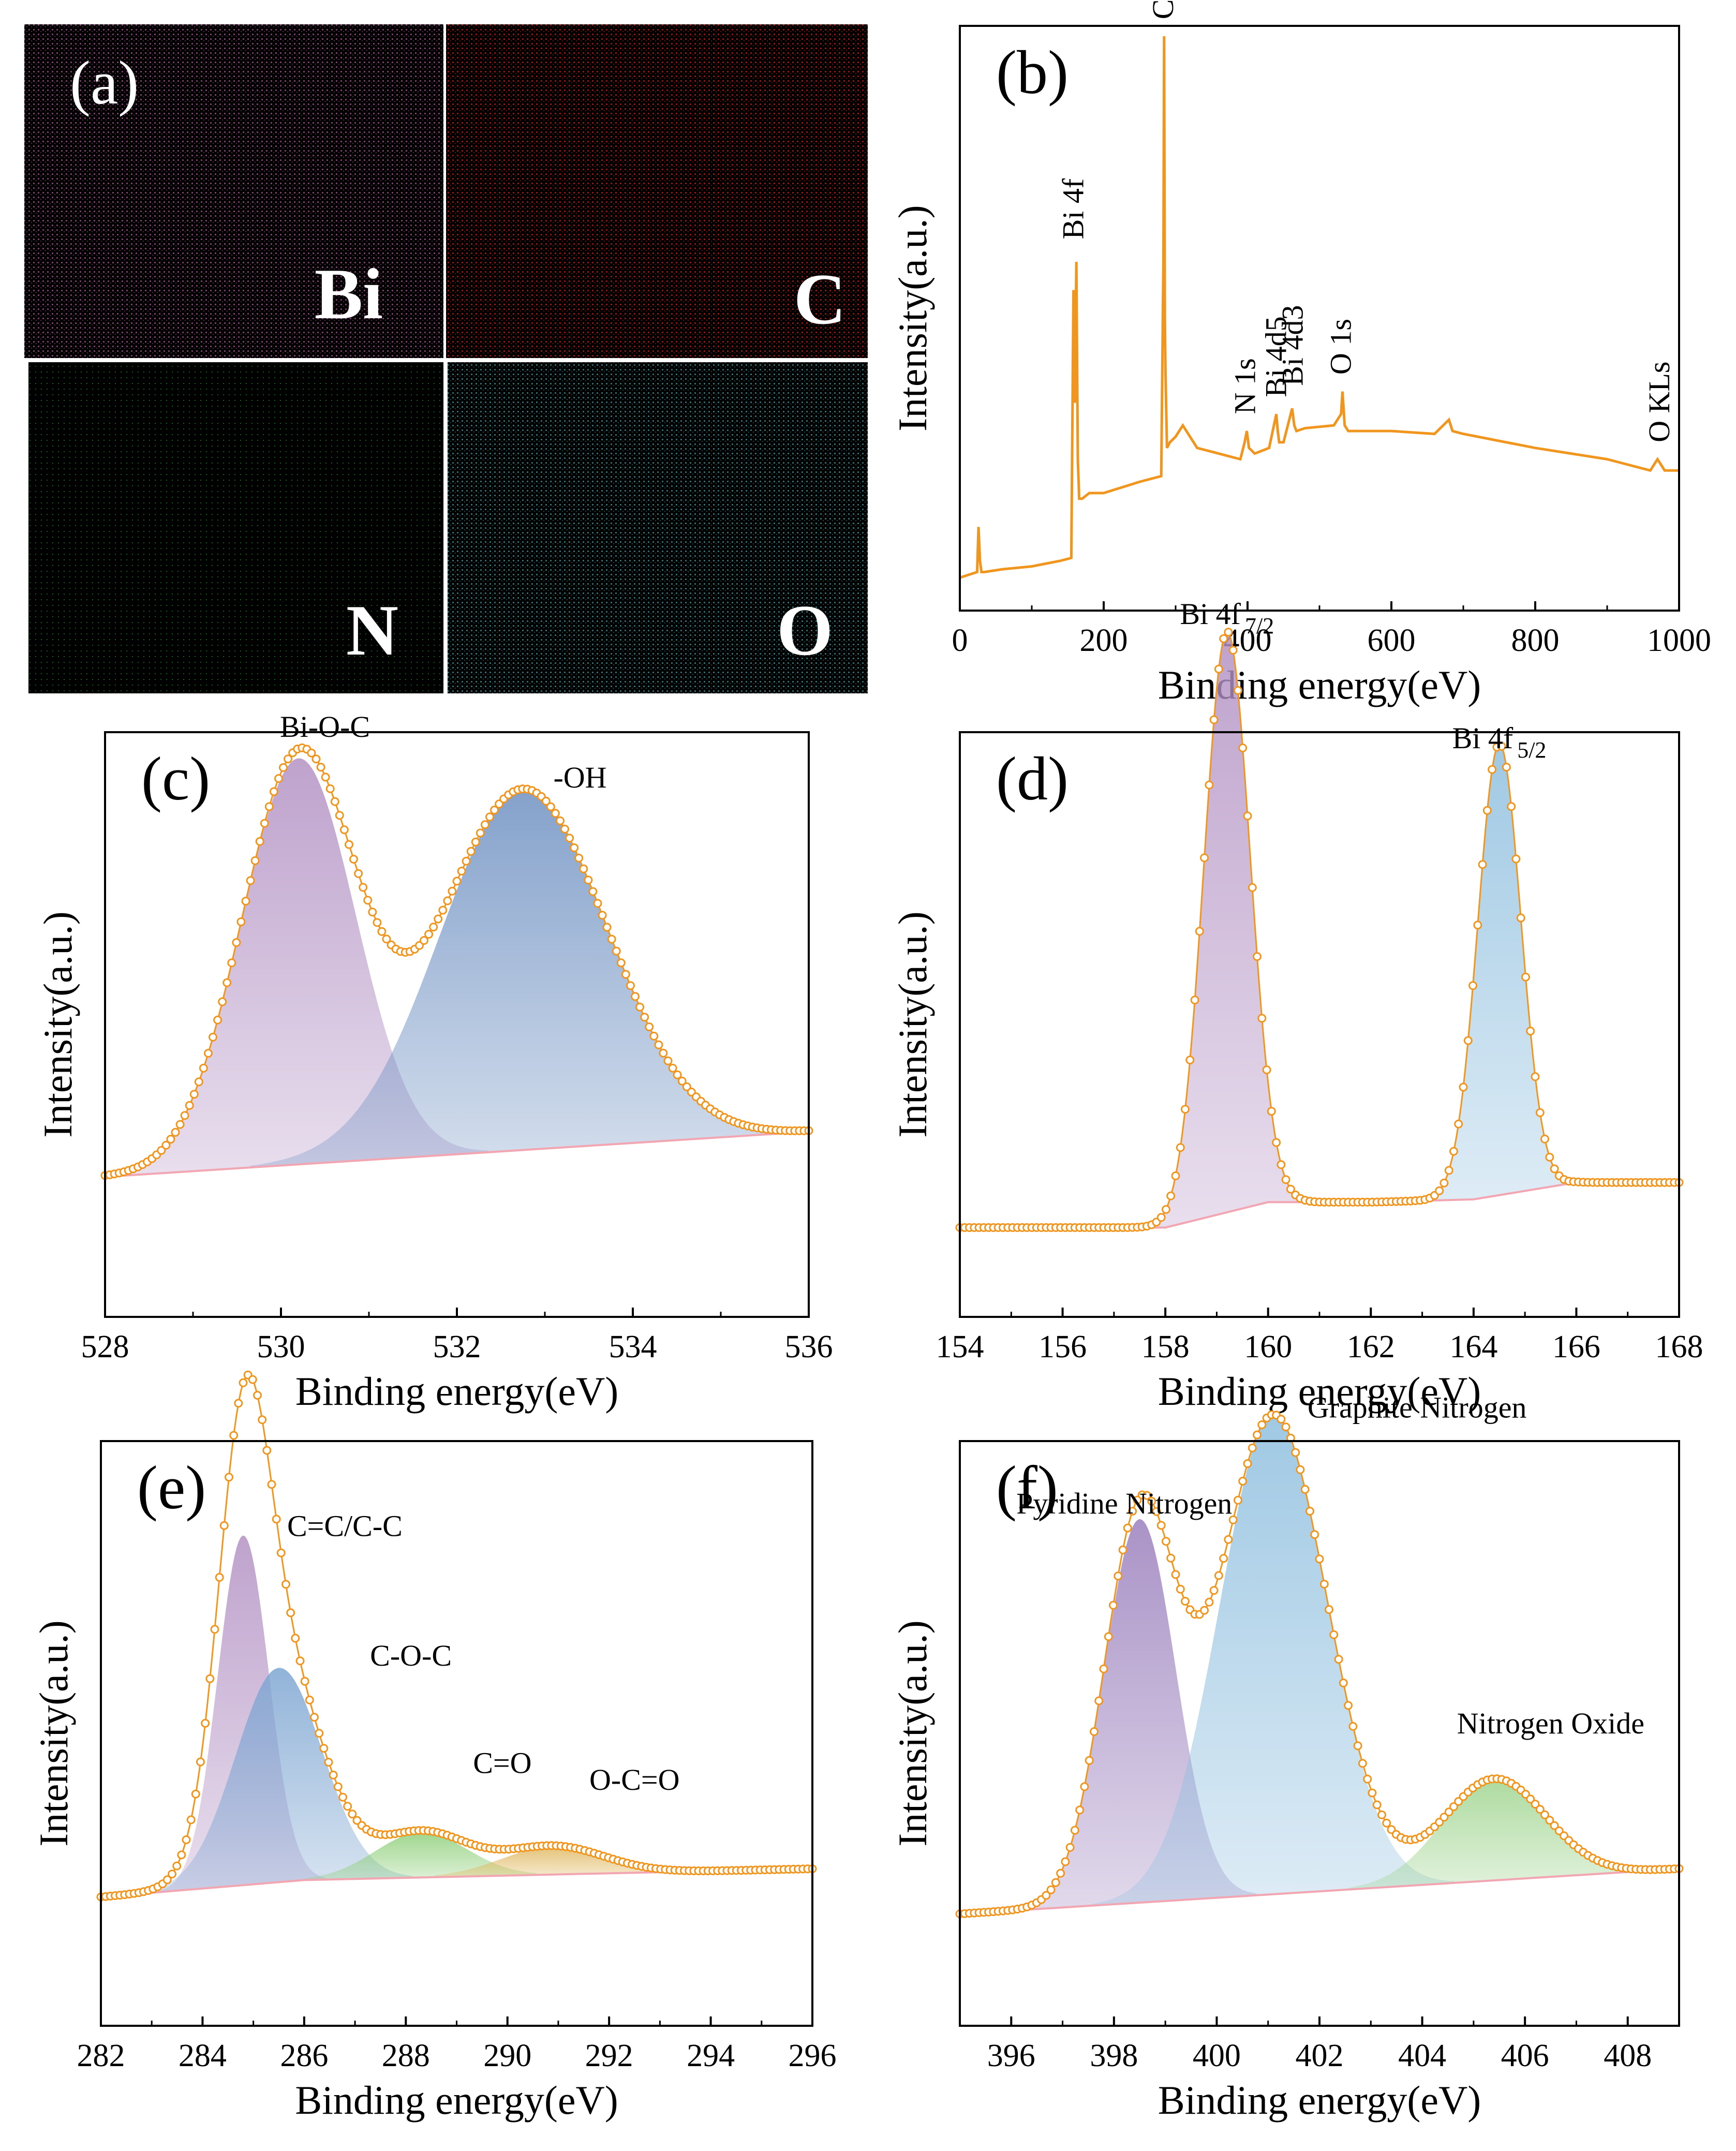  What do you see at coordinates (1392, 640) in the screenshot?
I see `x-tick-label: 600` at bounding box center [1392, 640].